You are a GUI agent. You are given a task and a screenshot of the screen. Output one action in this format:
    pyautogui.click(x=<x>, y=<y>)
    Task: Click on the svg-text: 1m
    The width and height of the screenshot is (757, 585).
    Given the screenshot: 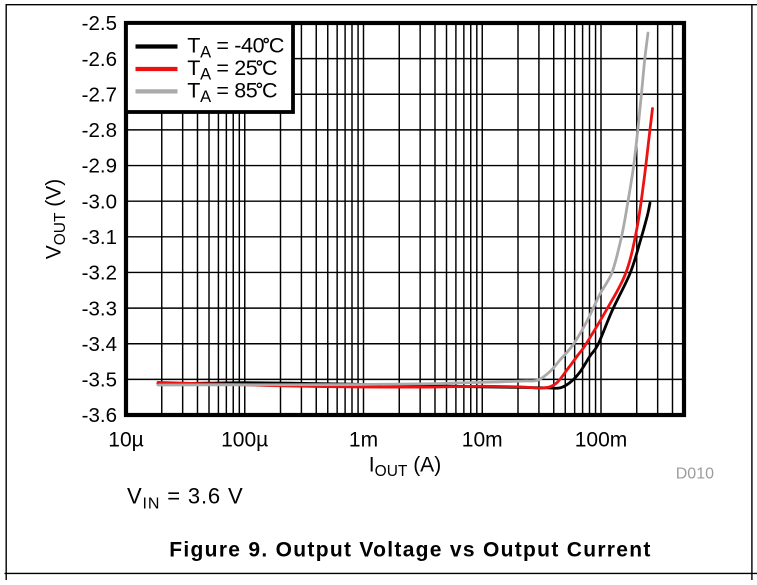 What is the action you would take?
    pyautogui.click(x=363, y=439)
    